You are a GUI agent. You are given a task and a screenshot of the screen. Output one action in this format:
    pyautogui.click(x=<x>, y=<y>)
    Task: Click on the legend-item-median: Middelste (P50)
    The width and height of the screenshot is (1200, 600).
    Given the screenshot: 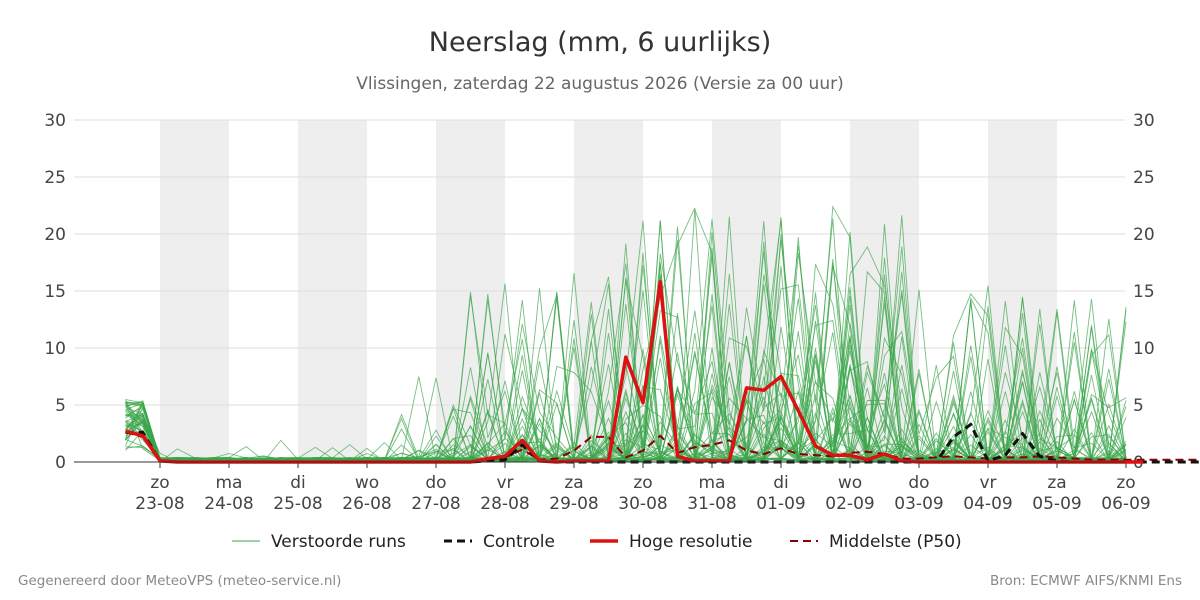 What is the action you would take?
    pyautogui.click(x=876, y=542)
    